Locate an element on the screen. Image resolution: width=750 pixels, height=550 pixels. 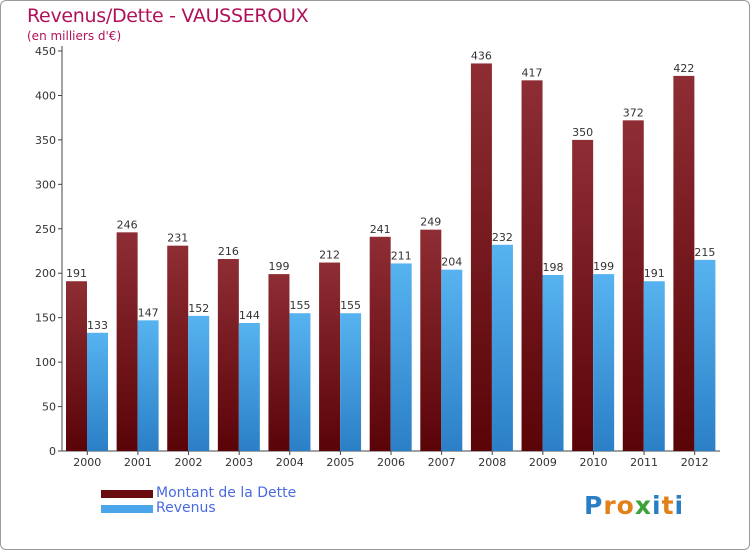
x-tick-label: 2010 is located at coordinates (593, 462).